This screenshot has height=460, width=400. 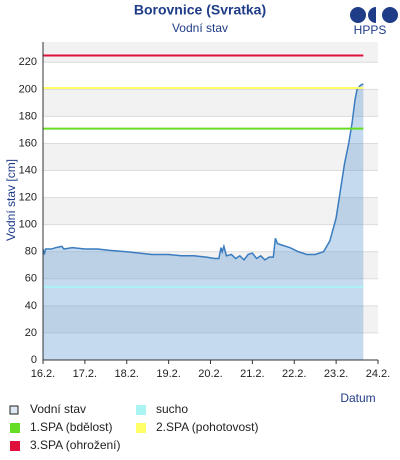 What do you see at coordinates (28, 116) in the screenshot?
I see `y-tick-label: 180` at bounding box center [28, 116].